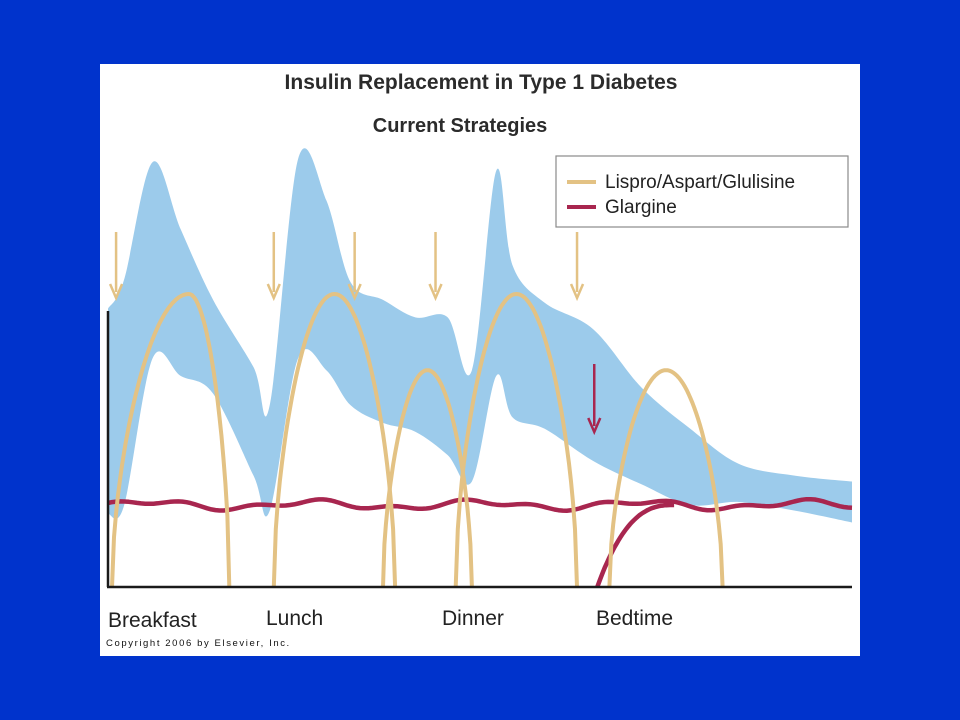 This screenshot has height=720, width=960. What do you see at coordinates (198, 643) in the screenshot?
I see `copyright-notice: Copyright 2006 by Elsevier, Inc.` at bounding box center [198, 643].